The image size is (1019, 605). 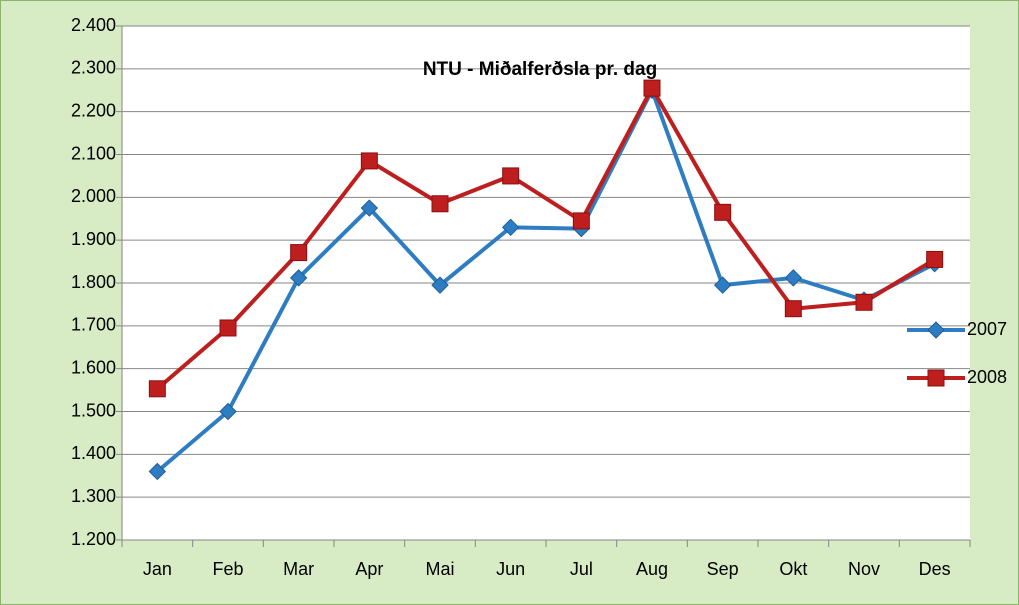 I want to click on x-tick-label: Des, so click(x=935, y=569).